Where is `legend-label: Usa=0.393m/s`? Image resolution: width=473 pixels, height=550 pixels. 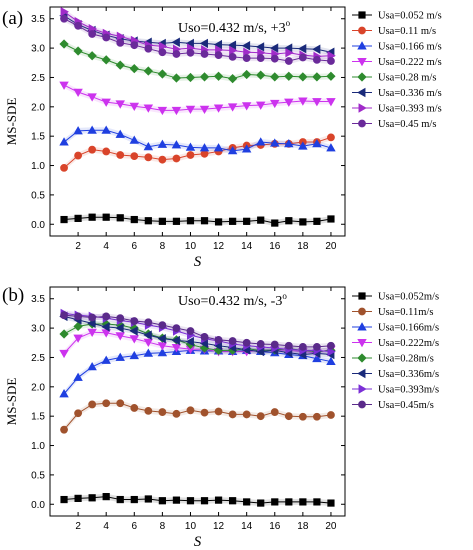 legend-label: Usa=0.393m/s is located at coordinates (408, 390).